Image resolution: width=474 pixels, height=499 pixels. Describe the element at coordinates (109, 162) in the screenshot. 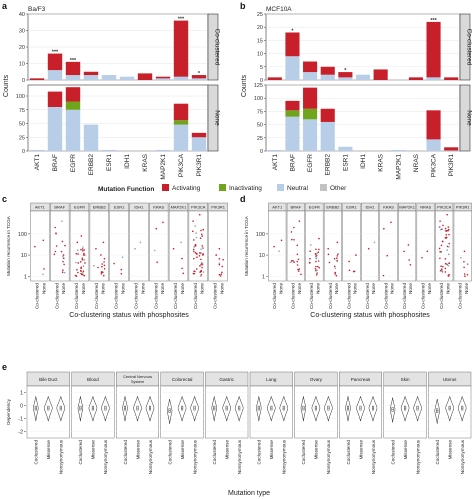

I see `x-tick-label: ESR1` at that location.